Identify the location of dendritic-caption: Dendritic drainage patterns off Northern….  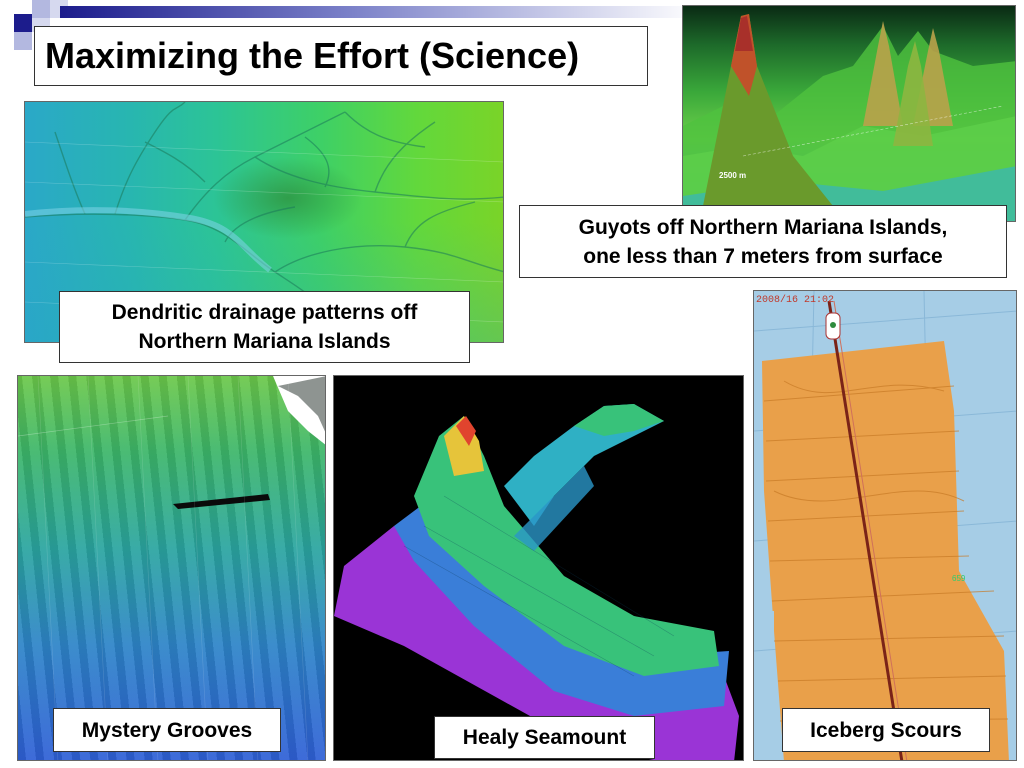
(264, 327).